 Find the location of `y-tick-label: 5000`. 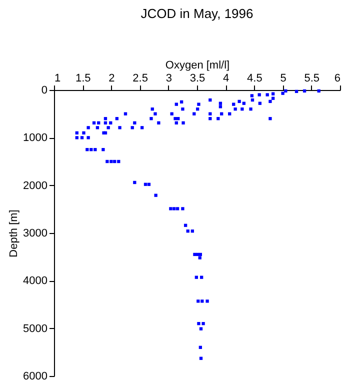

y-tick-label: 5000 is located at coordinates (35, 328).